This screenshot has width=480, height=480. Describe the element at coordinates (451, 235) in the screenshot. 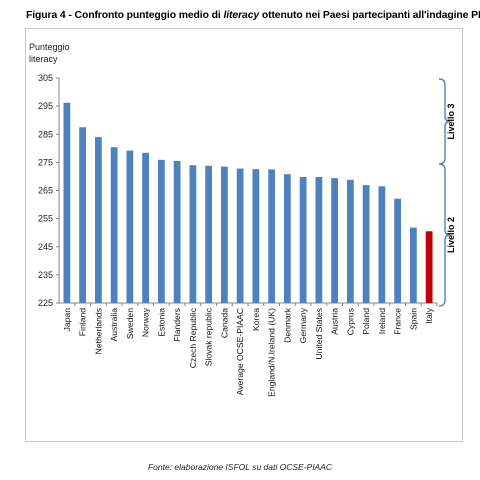

I see `level-label: Livello 2` at that location.